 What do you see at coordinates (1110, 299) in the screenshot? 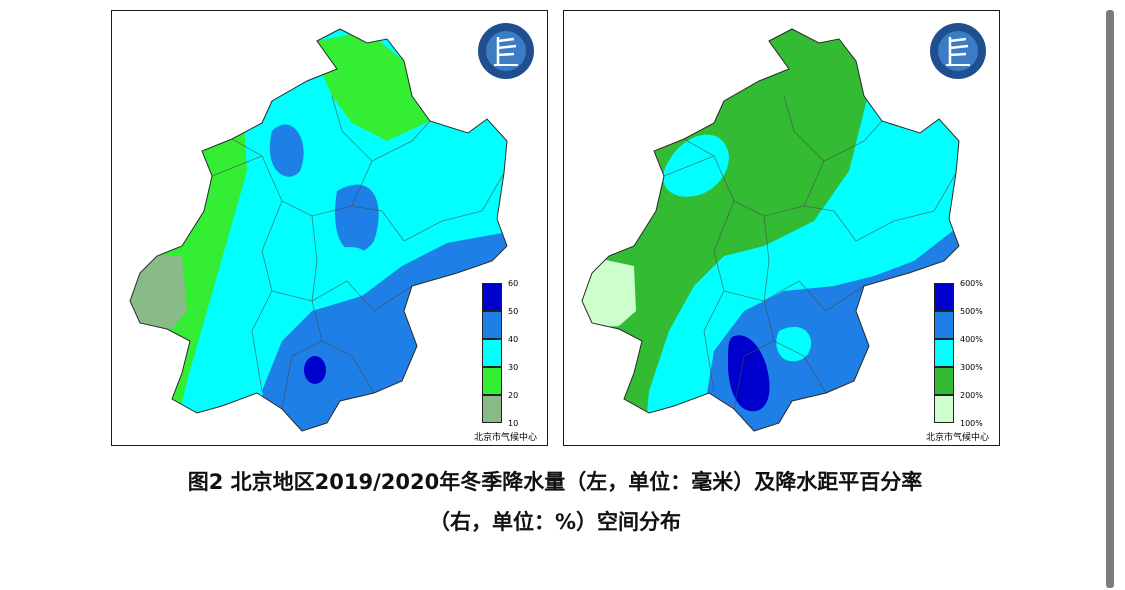
I see `scrollbar` at bounding box center [1110, 299].